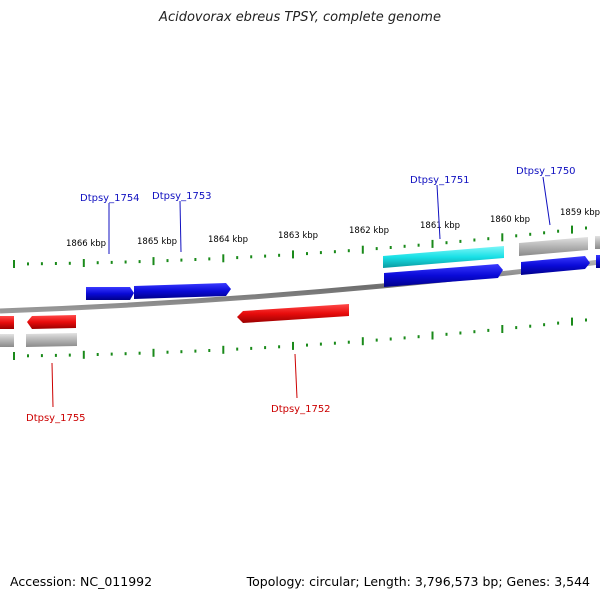 This screenshot has height=600, width=600. I want to click on kbp-label-1866: 1866 kbp, so click(86, 244).